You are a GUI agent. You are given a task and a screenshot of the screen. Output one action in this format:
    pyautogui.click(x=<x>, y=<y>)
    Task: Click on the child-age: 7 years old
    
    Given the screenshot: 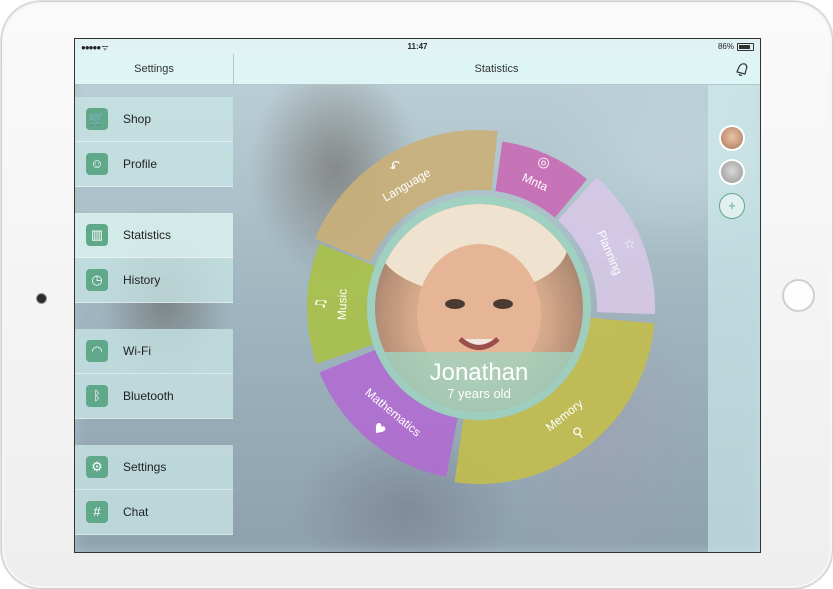 What is the action you would take?
    pyautogui.click(x=479, y=393)
    